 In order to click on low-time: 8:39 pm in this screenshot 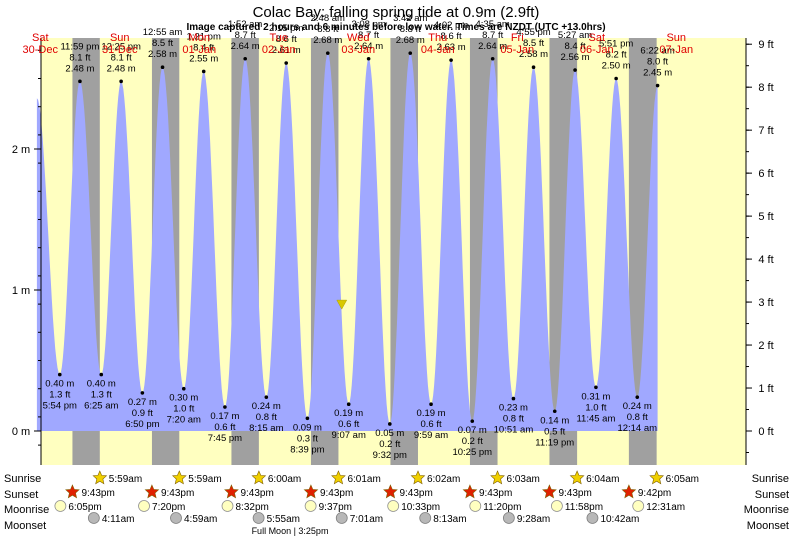, I will do `click(307, 449)`.